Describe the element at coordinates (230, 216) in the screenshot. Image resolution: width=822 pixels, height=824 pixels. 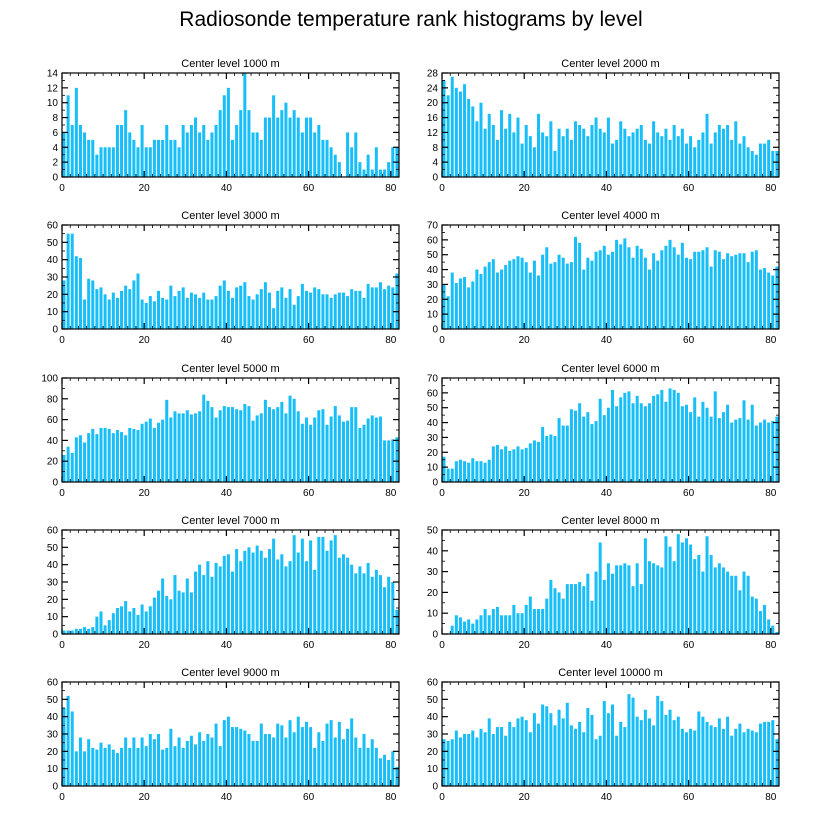
I see `panel-title: Center level 3000 m` at that location.